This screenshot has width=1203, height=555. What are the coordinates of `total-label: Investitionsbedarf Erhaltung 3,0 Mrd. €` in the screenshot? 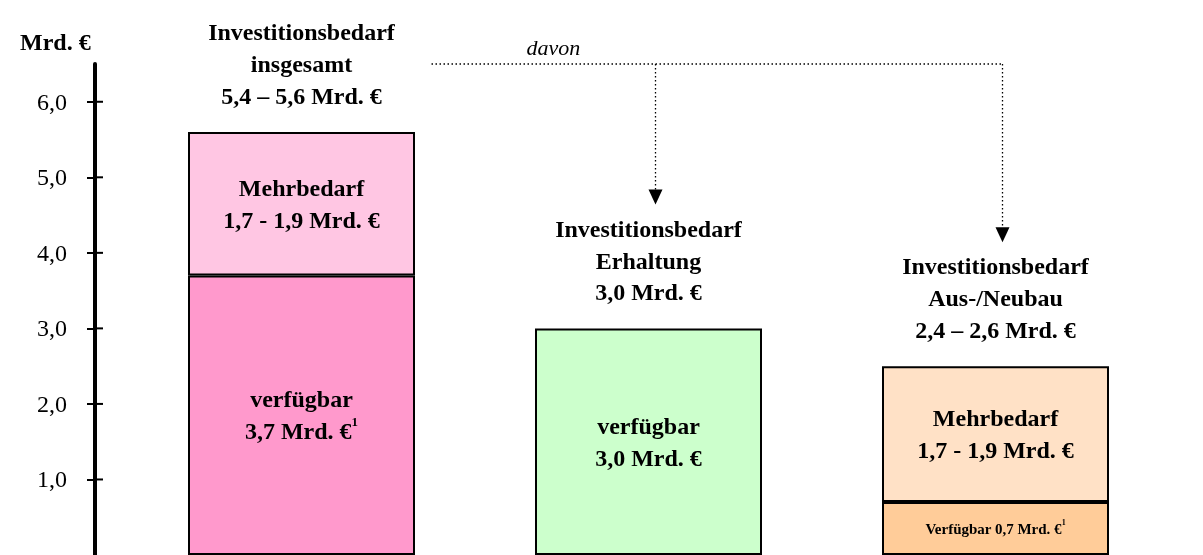 It's located at (649, 260).